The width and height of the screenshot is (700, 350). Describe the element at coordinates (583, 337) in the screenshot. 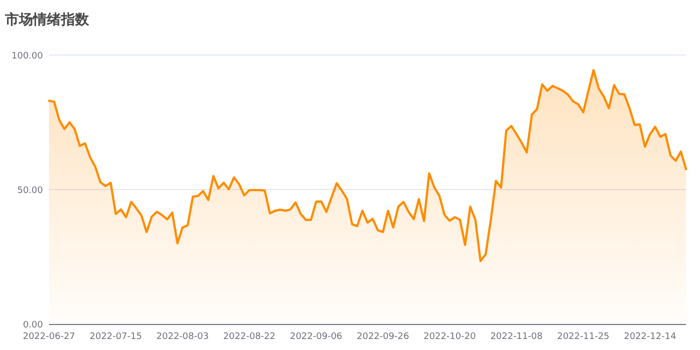

I see `x-tick-label: 2022-11-25` at that location.